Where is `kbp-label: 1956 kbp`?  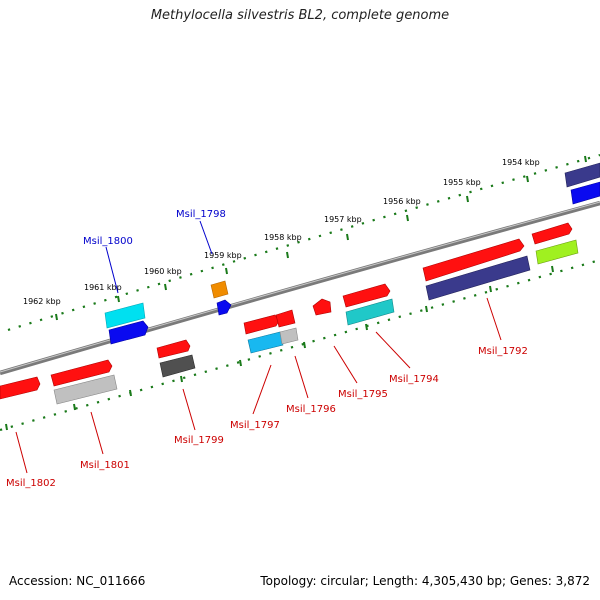
kbp-label: 1956 kbp is located at coordinates (402, 201).